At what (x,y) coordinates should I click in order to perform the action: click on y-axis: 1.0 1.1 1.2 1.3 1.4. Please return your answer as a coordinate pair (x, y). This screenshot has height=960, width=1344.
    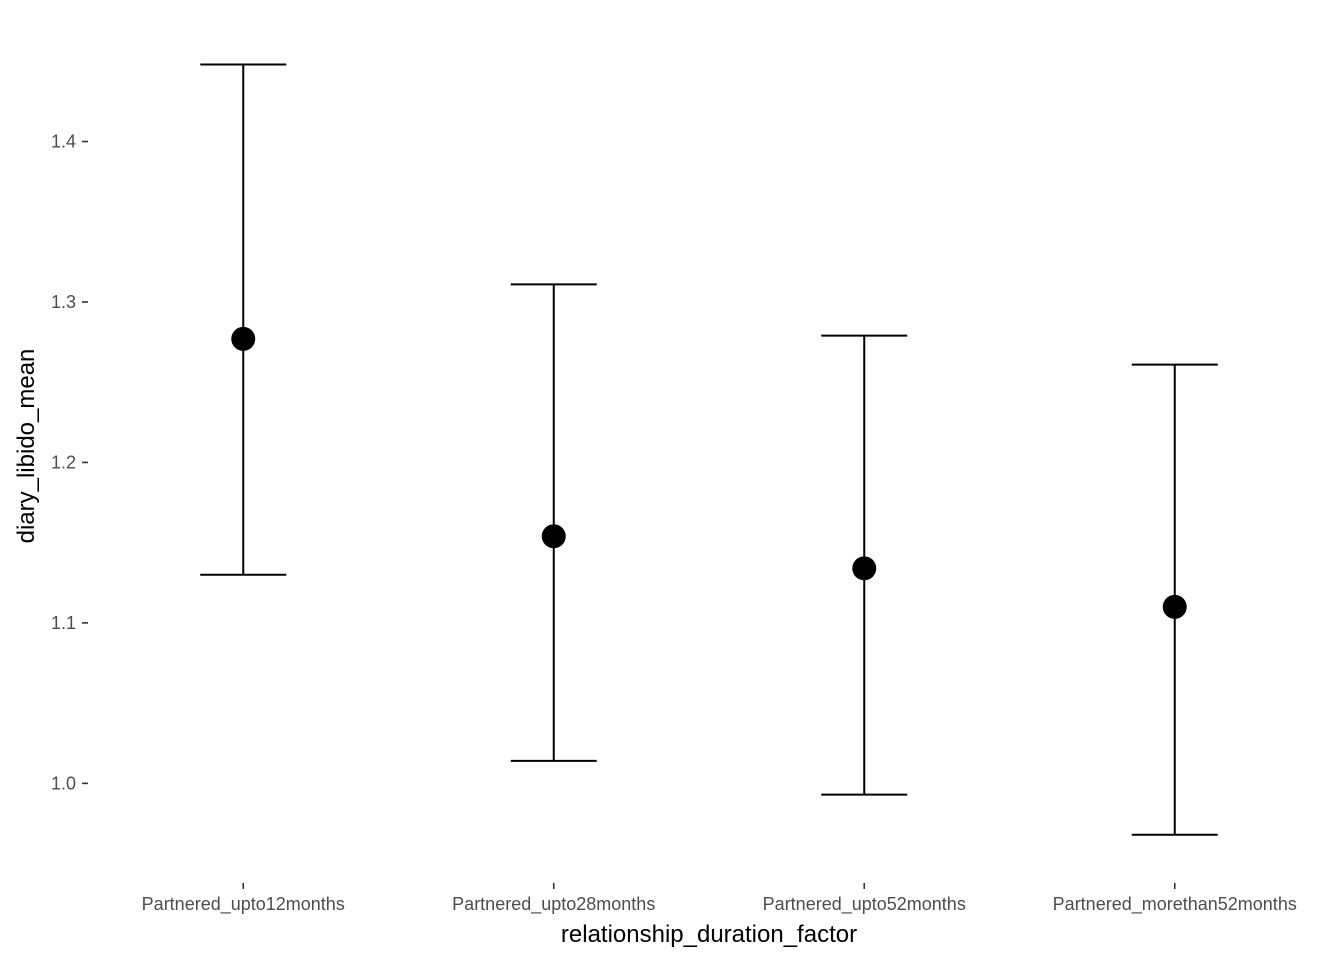
    Looking at the image, I should click on (69, 462).